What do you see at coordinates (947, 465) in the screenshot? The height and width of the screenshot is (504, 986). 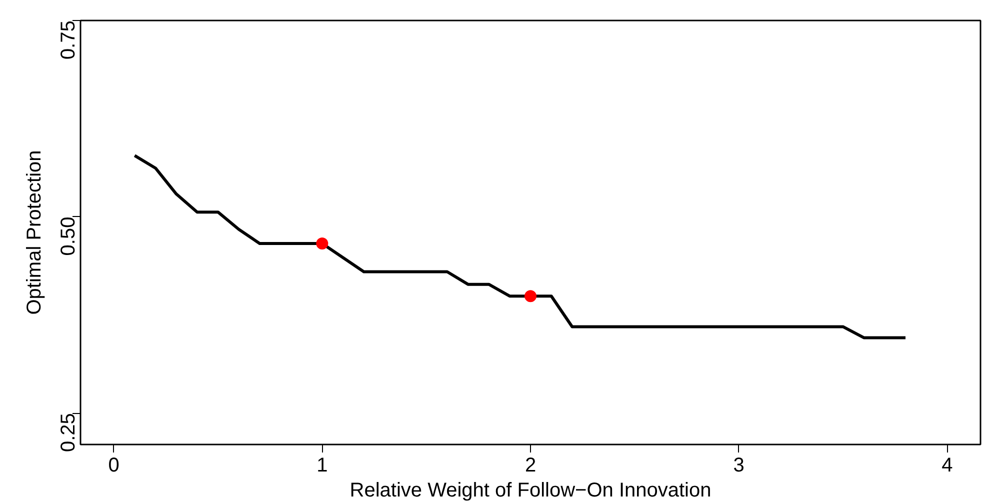 I see `x-tick-label: 4` at bounding box center [947, 465].